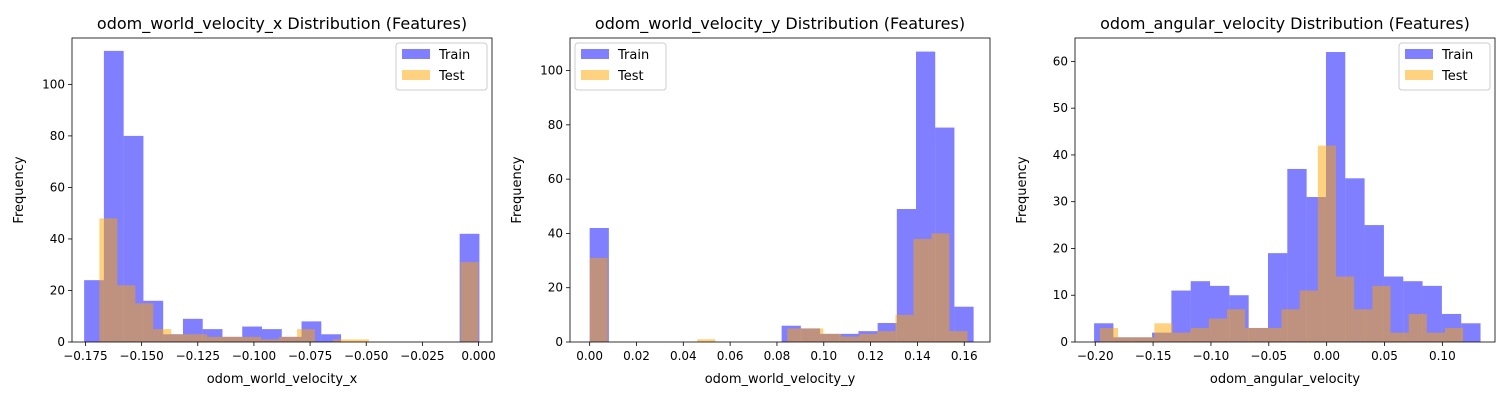  Describe the element at coordinates (310, 356) in the screenshot. I see `x-tick-label: −0.075` at that location.